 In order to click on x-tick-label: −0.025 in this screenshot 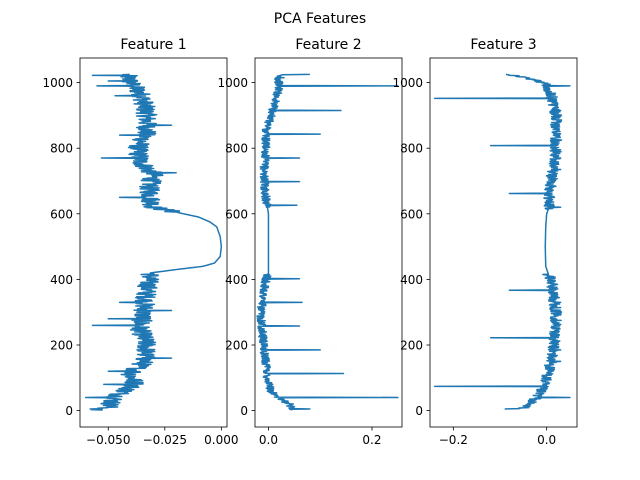, I will do `click(165, 440)`.